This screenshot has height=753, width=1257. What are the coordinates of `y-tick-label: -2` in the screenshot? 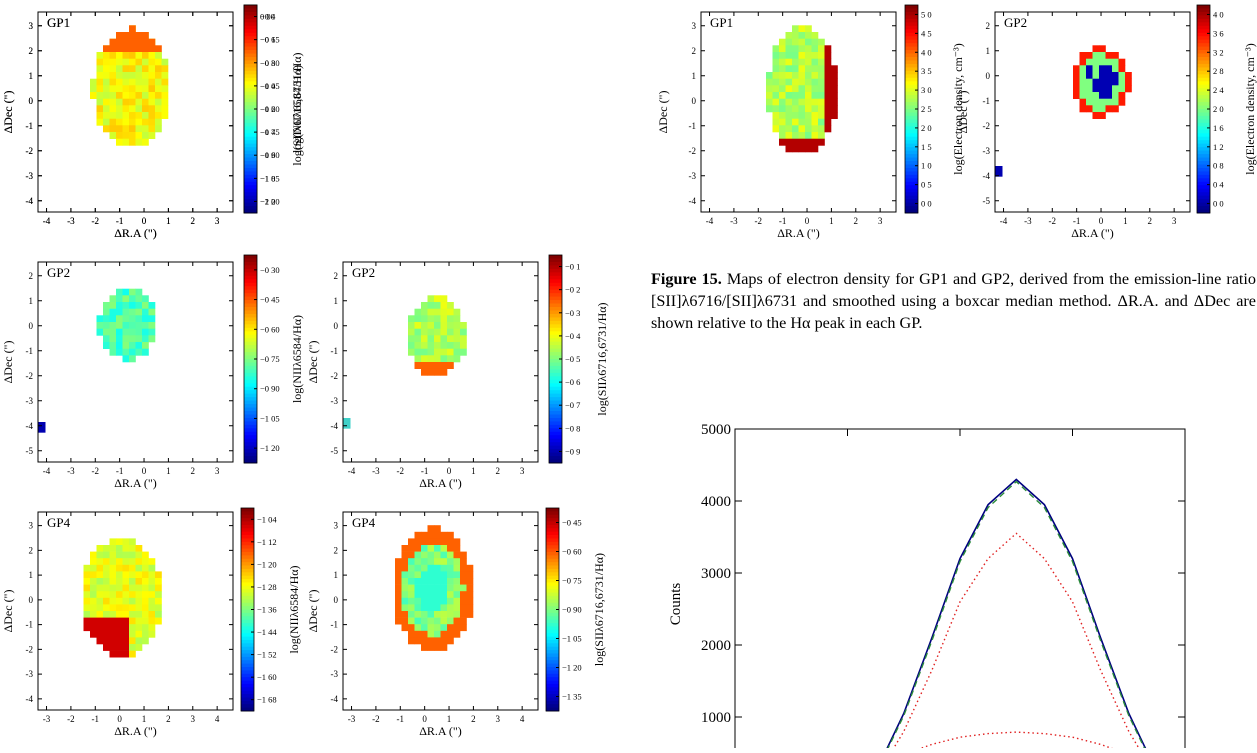 It's located at (30, 151).